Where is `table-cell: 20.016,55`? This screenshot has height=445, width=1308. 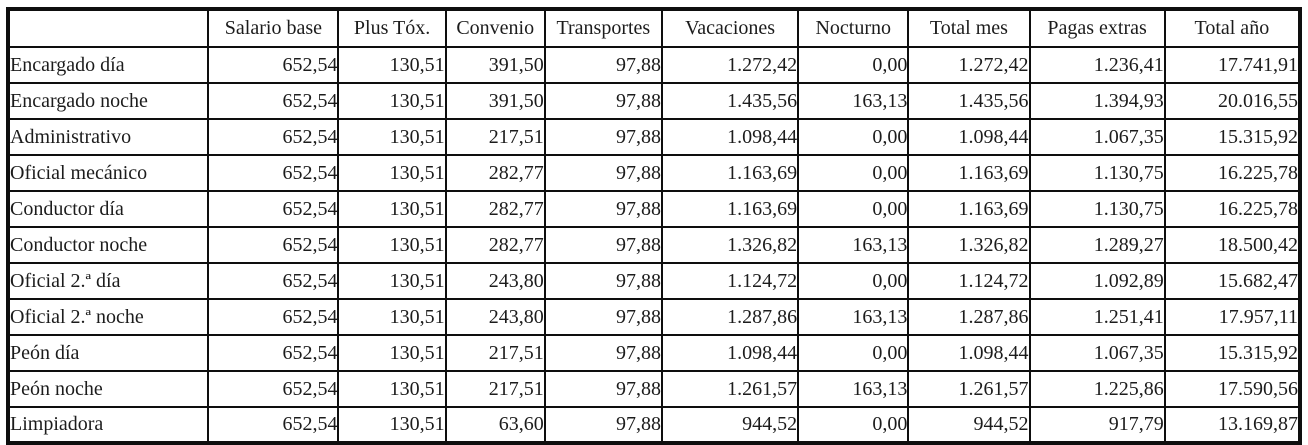 table-cell: 20.016,55 is located at coordinates (1232, 101).